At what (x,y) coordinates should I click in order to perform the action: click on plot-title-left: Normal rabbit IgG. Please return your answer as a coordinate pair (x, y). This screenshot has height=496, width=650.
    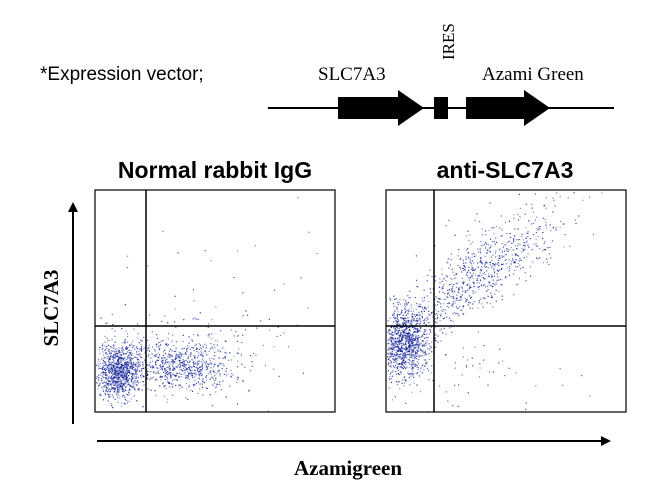
    Looking at the image, I should click on (215, 170).